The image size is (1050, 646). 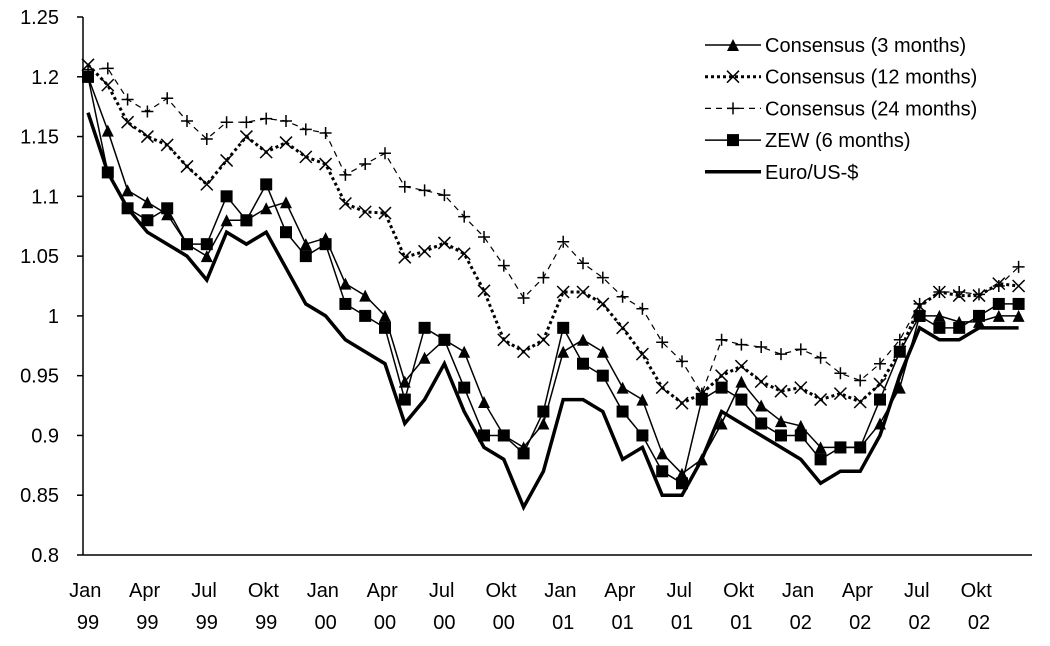 What do you see at coordinates (88, 607) in the screenshot?
I see `x-tick-label: Jan 99` at bounding box center [88, 607].